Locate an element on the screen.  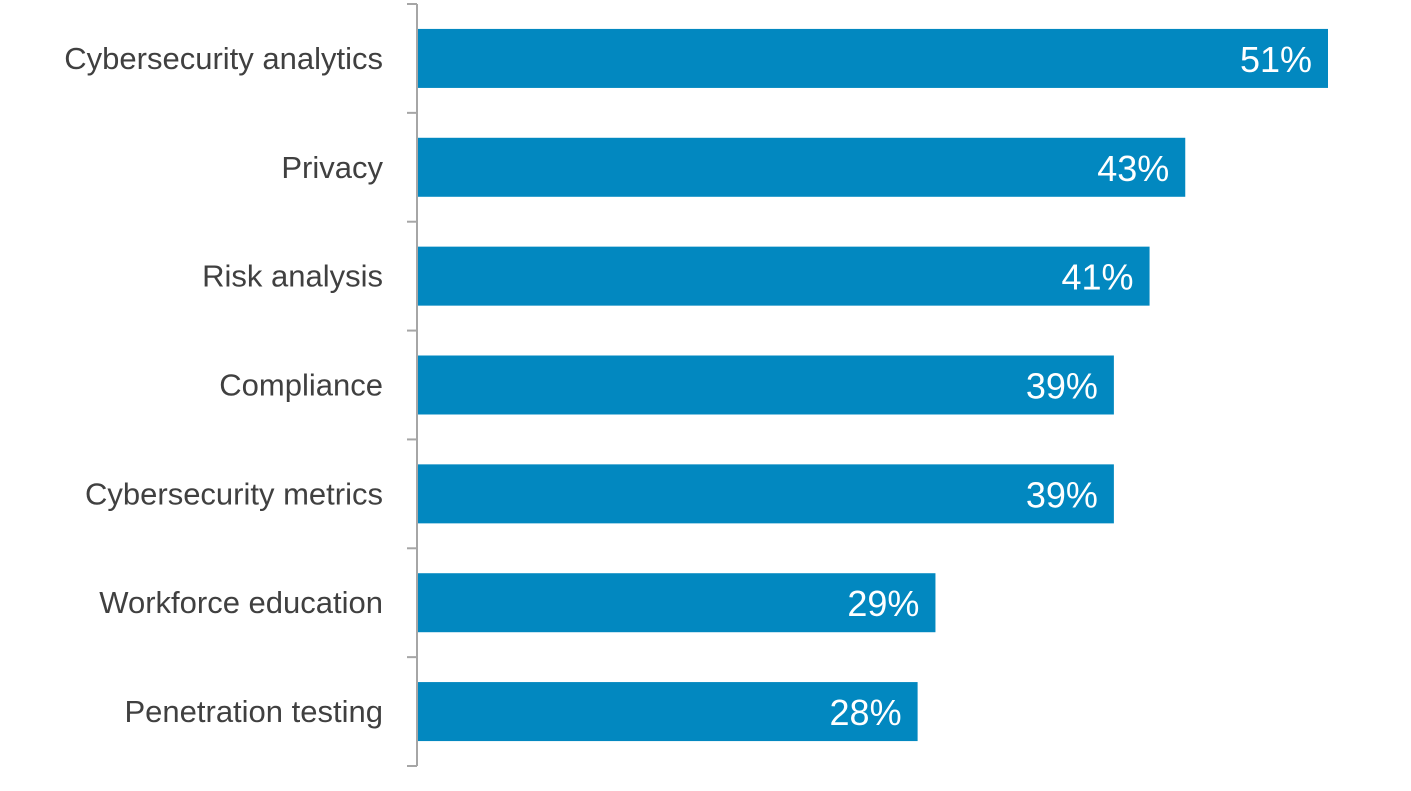
category-label: Cybersecurity analytics is located at coordinates (223, 58).